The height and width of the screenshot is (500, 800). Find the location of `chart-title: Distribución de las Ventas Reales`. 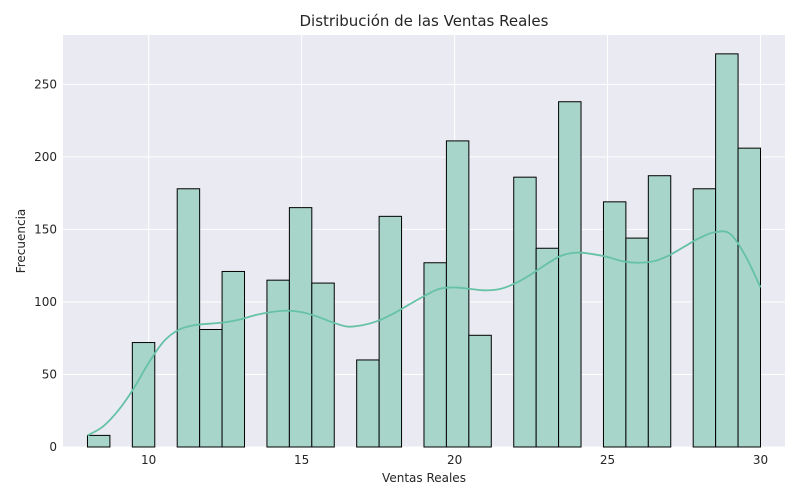

chart-title: Distribución de las Ventas Reales is located at coordinates (424, 21).